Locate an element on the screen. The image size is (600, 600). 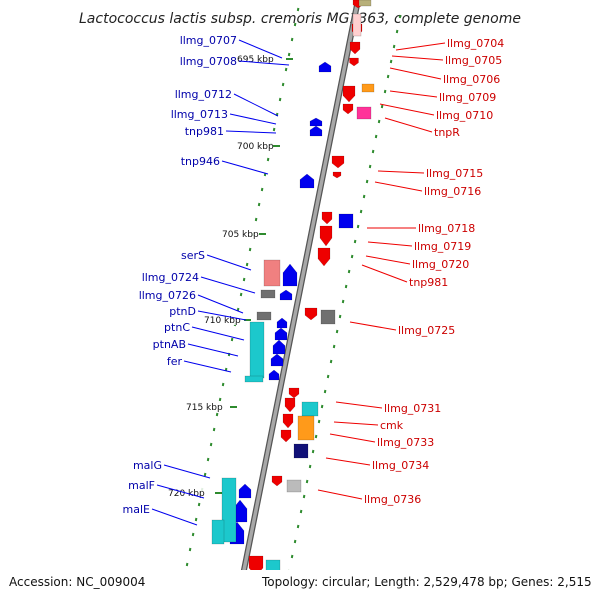
plus-gene-label: ptnD is located at coordinates (182, 311).